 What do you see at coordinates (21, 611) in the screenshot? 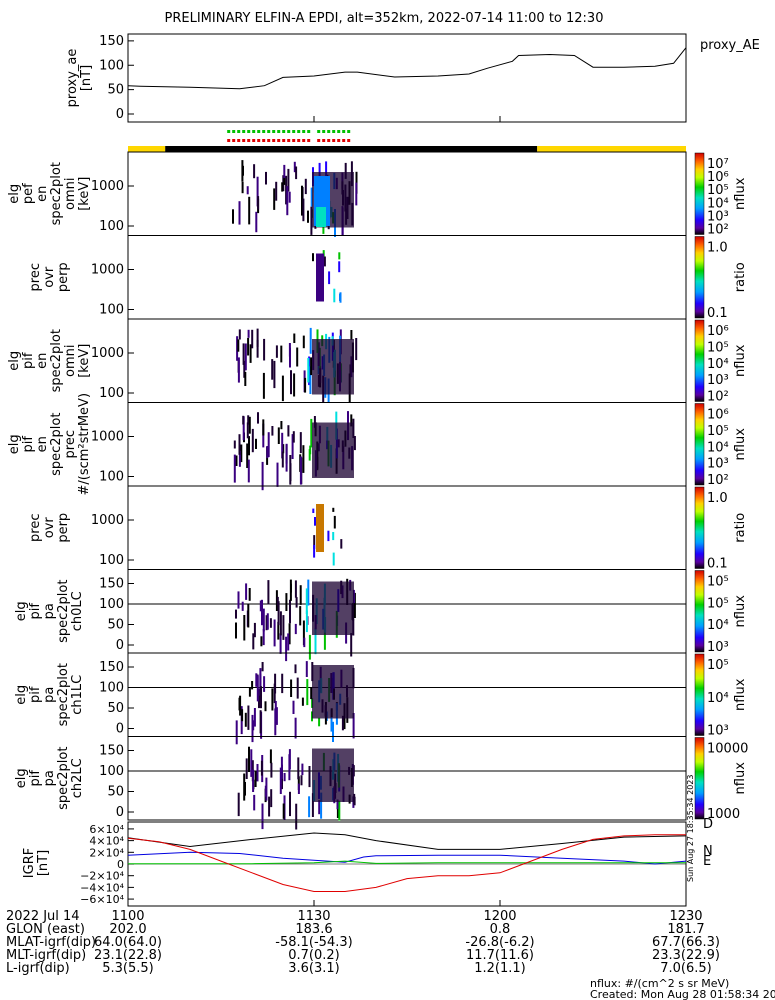
I see `spectrogram-ylabel-line: elg` at bounding box center [21, 611].